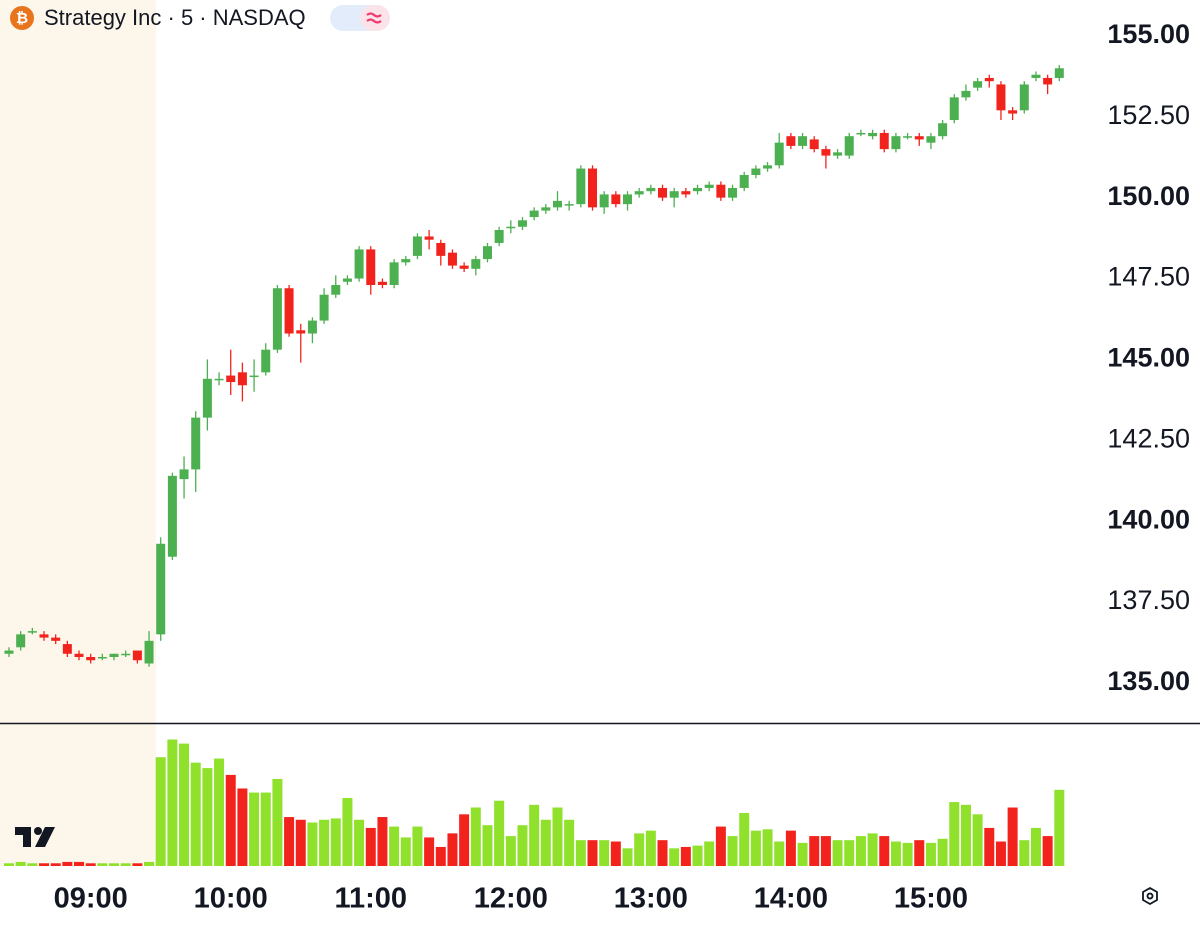  Describe the element at coordinates (791, 899) in the screenshot. I see `x-tick-label: 14:00` at that location.